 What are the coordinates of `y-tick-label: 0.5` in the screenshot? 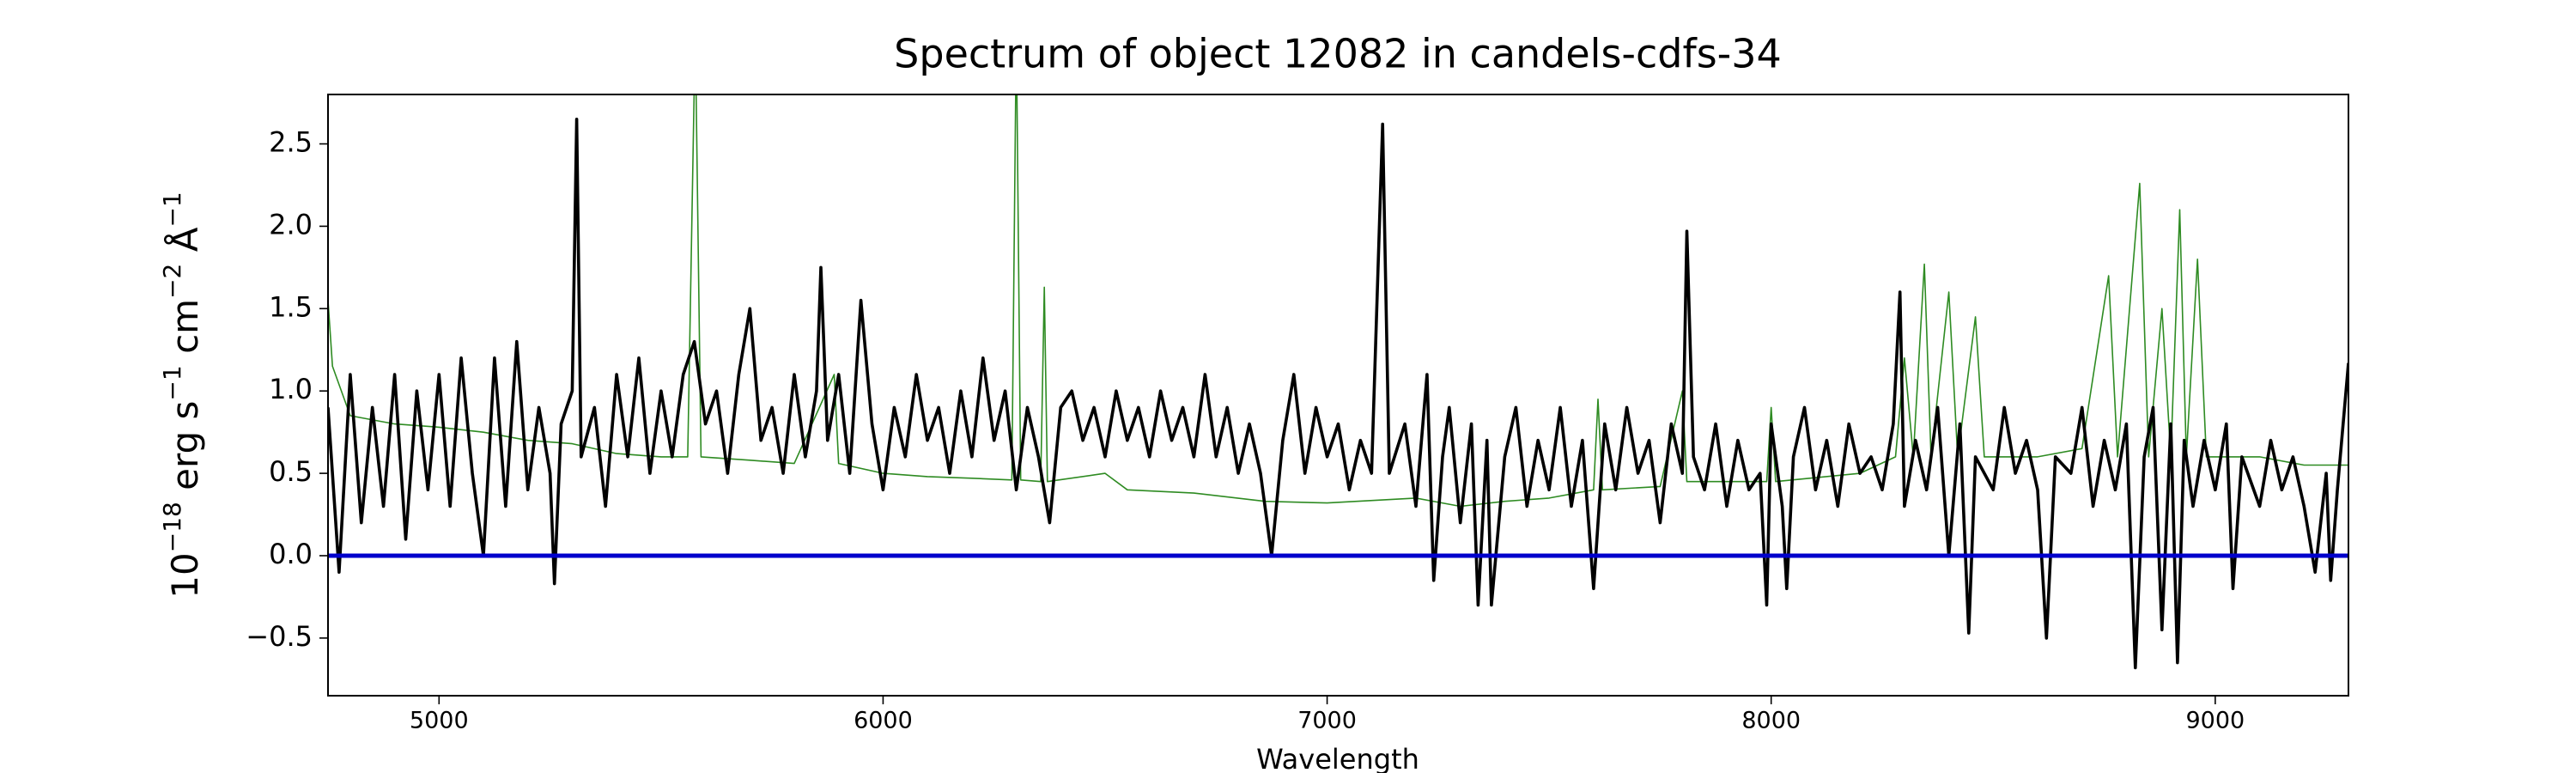 It's located at (291, 471).